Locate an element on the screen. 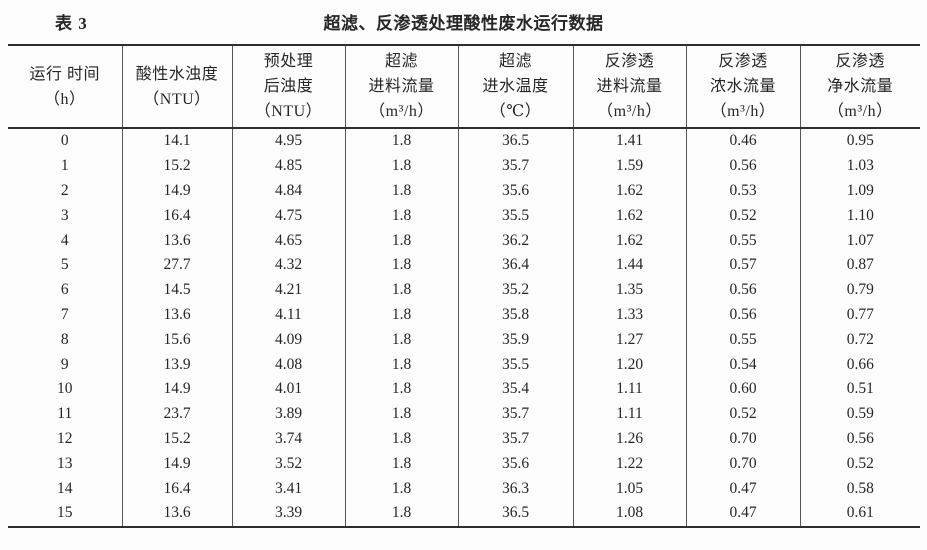  table-cell: 0.52 is located at coordinates (860, 463).